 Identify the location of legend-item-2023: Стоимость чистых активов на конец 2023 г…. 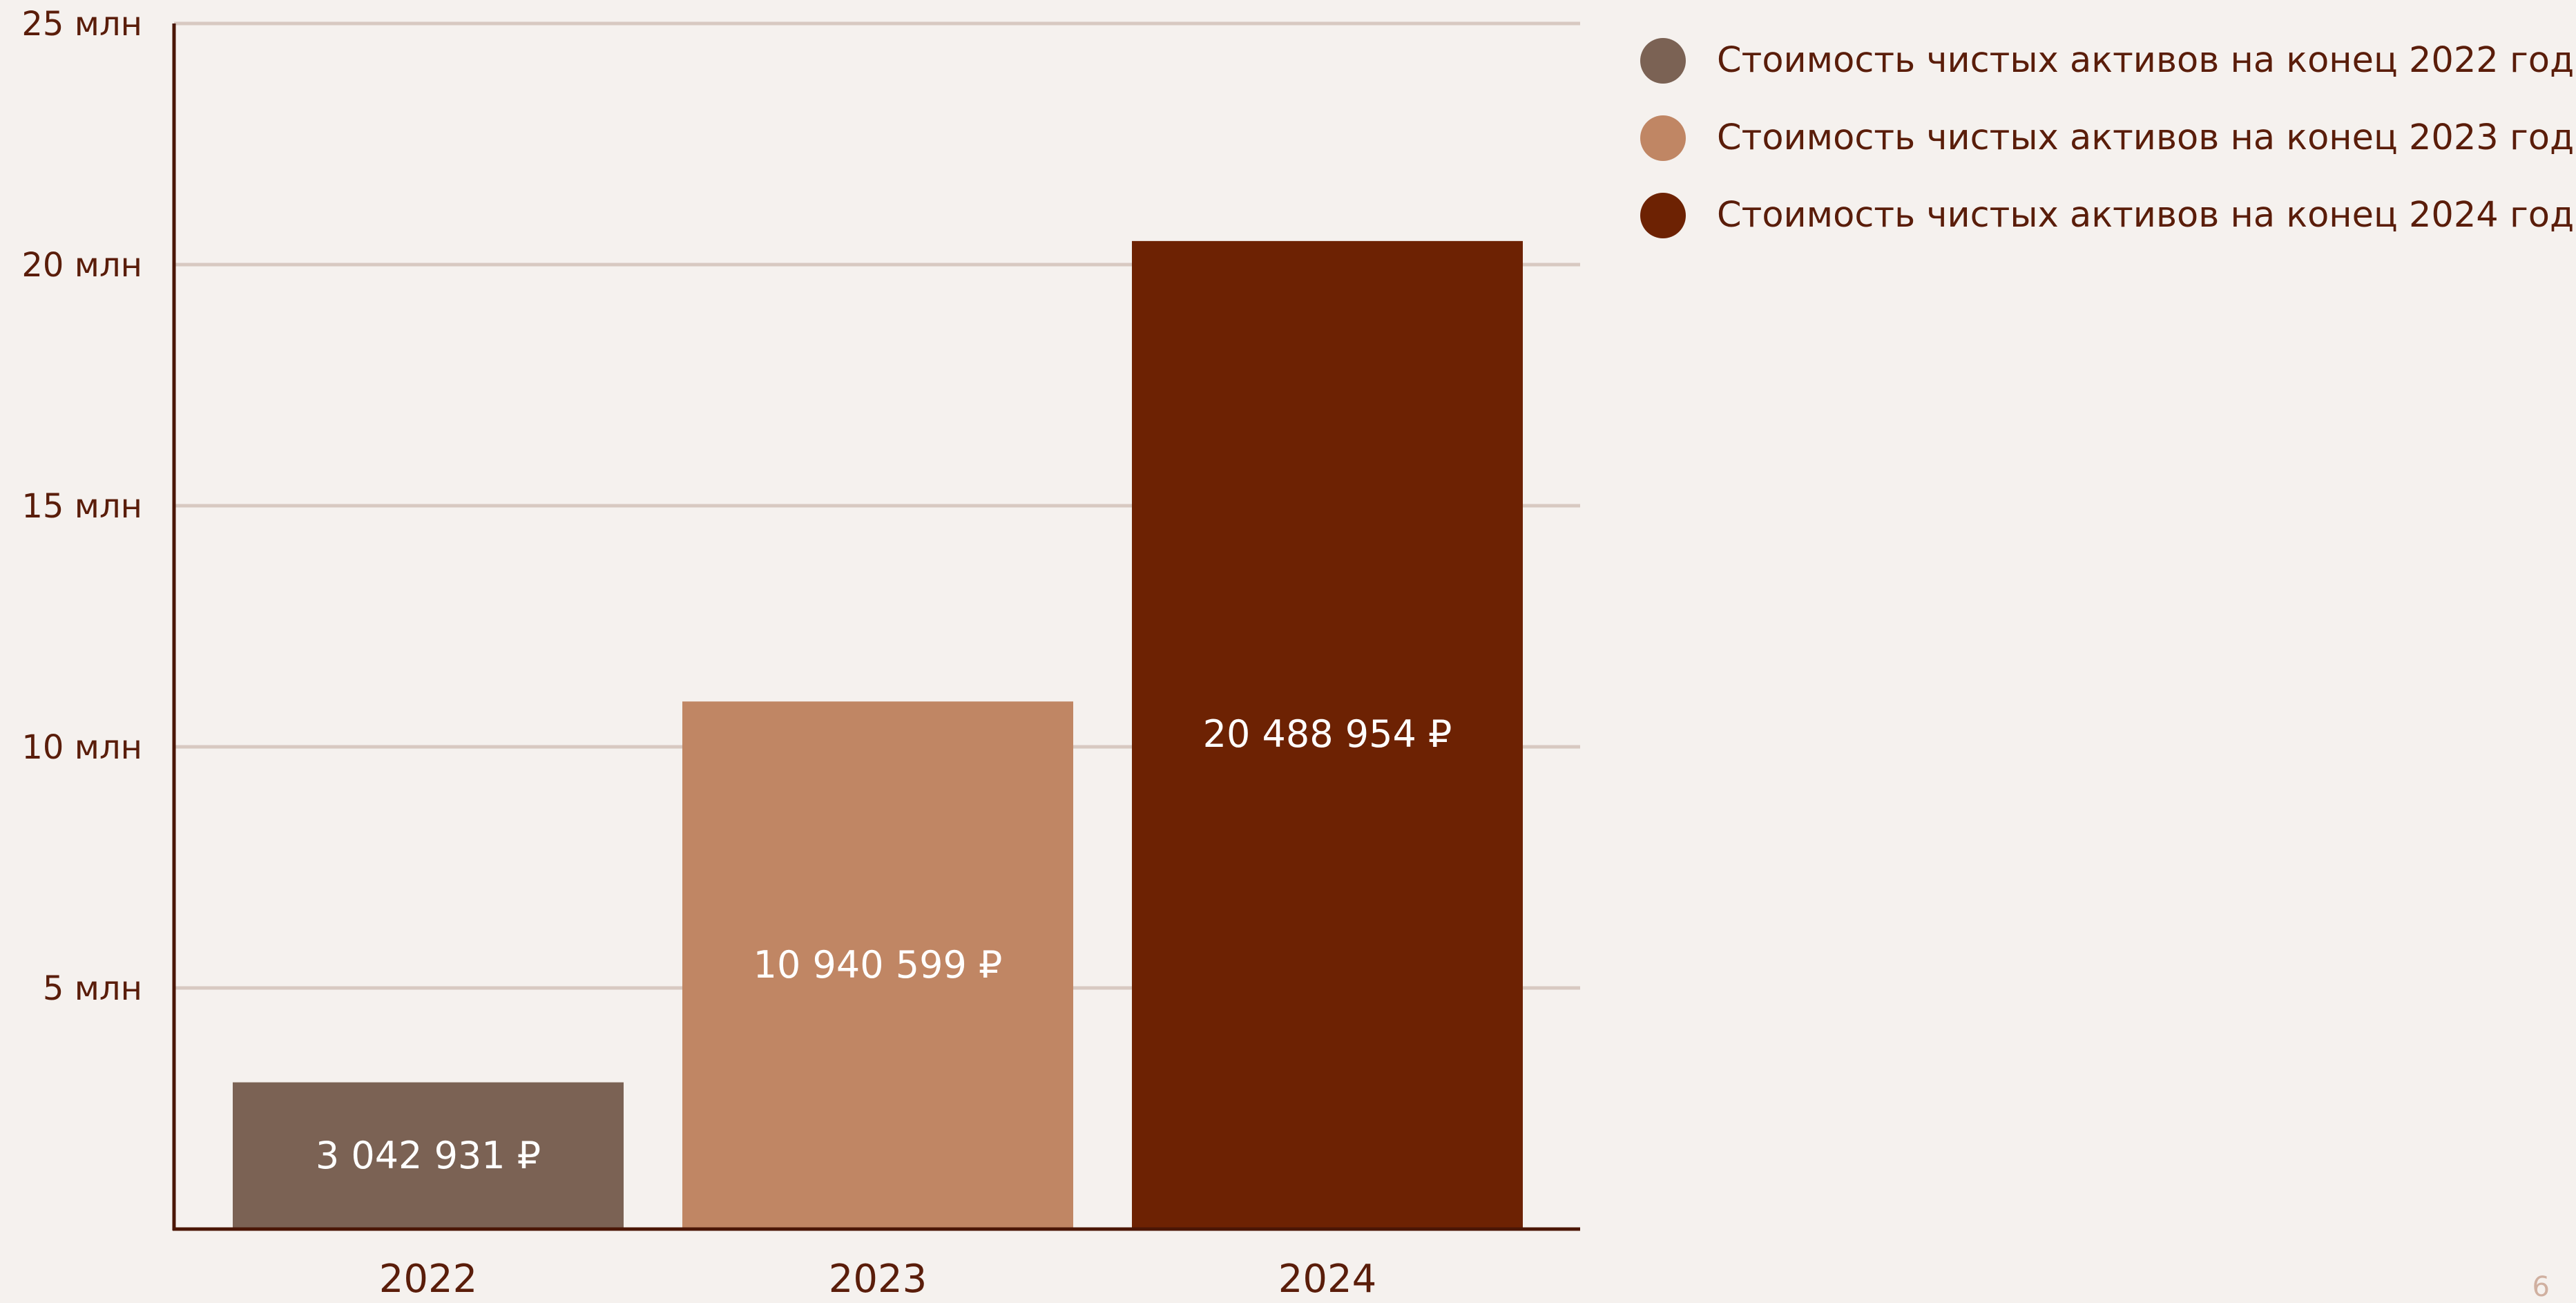
(2108, 138).